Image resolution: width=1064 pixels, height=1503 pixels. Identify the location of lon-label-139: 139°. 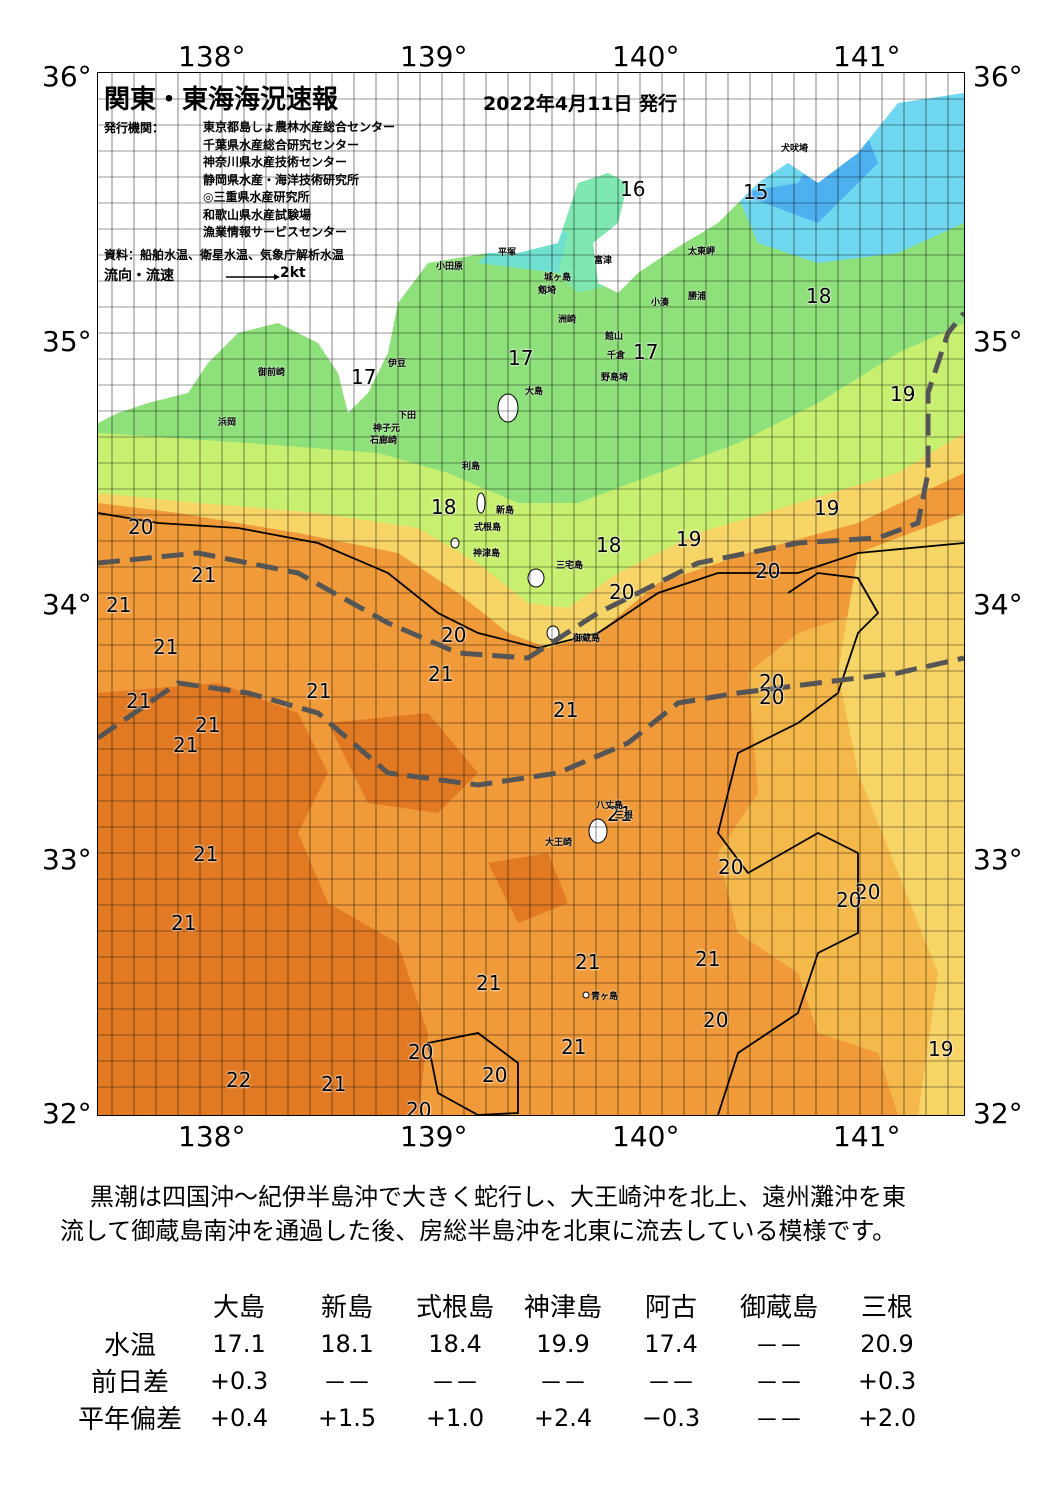
(434, 56).